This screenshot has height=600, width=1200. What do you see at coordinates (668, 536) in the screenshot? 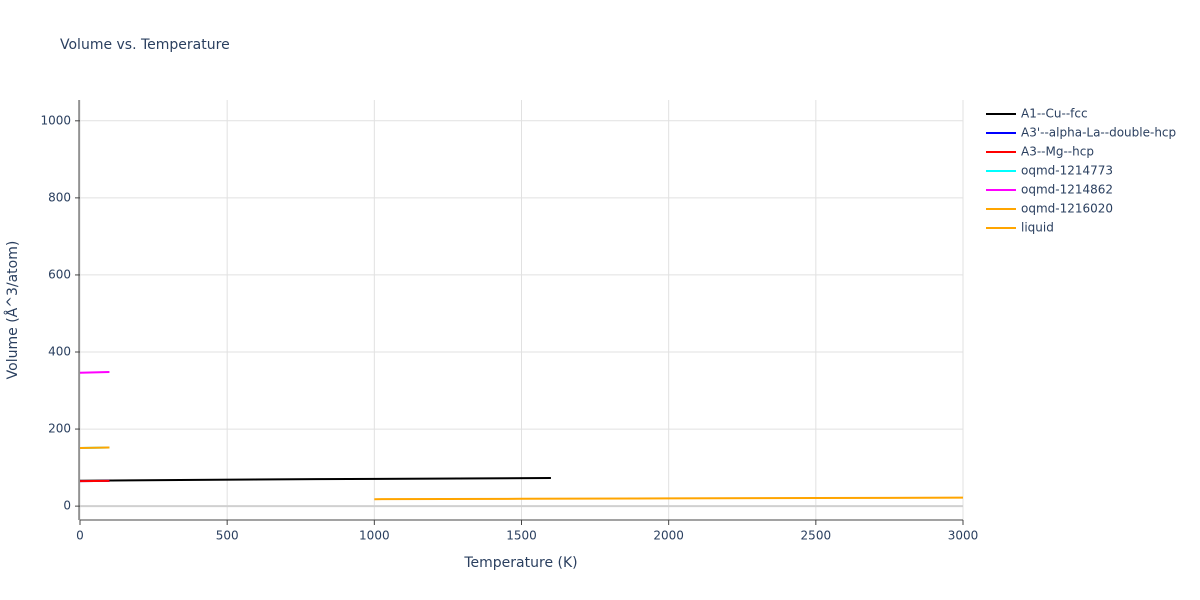
I see `x-tick-label: 2000` at bounding box center [668, 536].